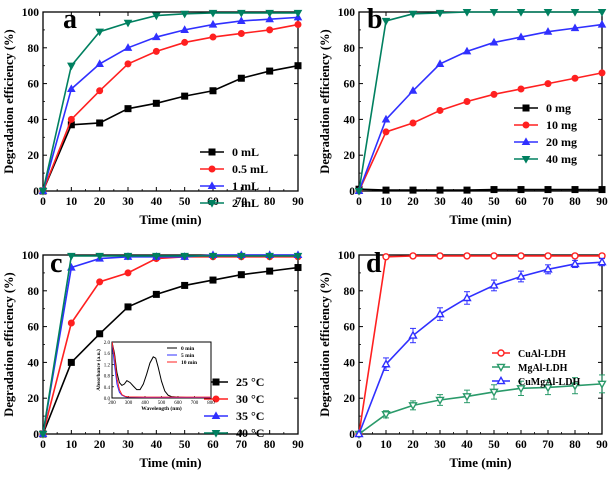 This screenshot has width=614, height=479. What do you see at coordinates (34, 156) in the screenshot?
I see `y-tick-label: 20` at bounding box center [34, 156].